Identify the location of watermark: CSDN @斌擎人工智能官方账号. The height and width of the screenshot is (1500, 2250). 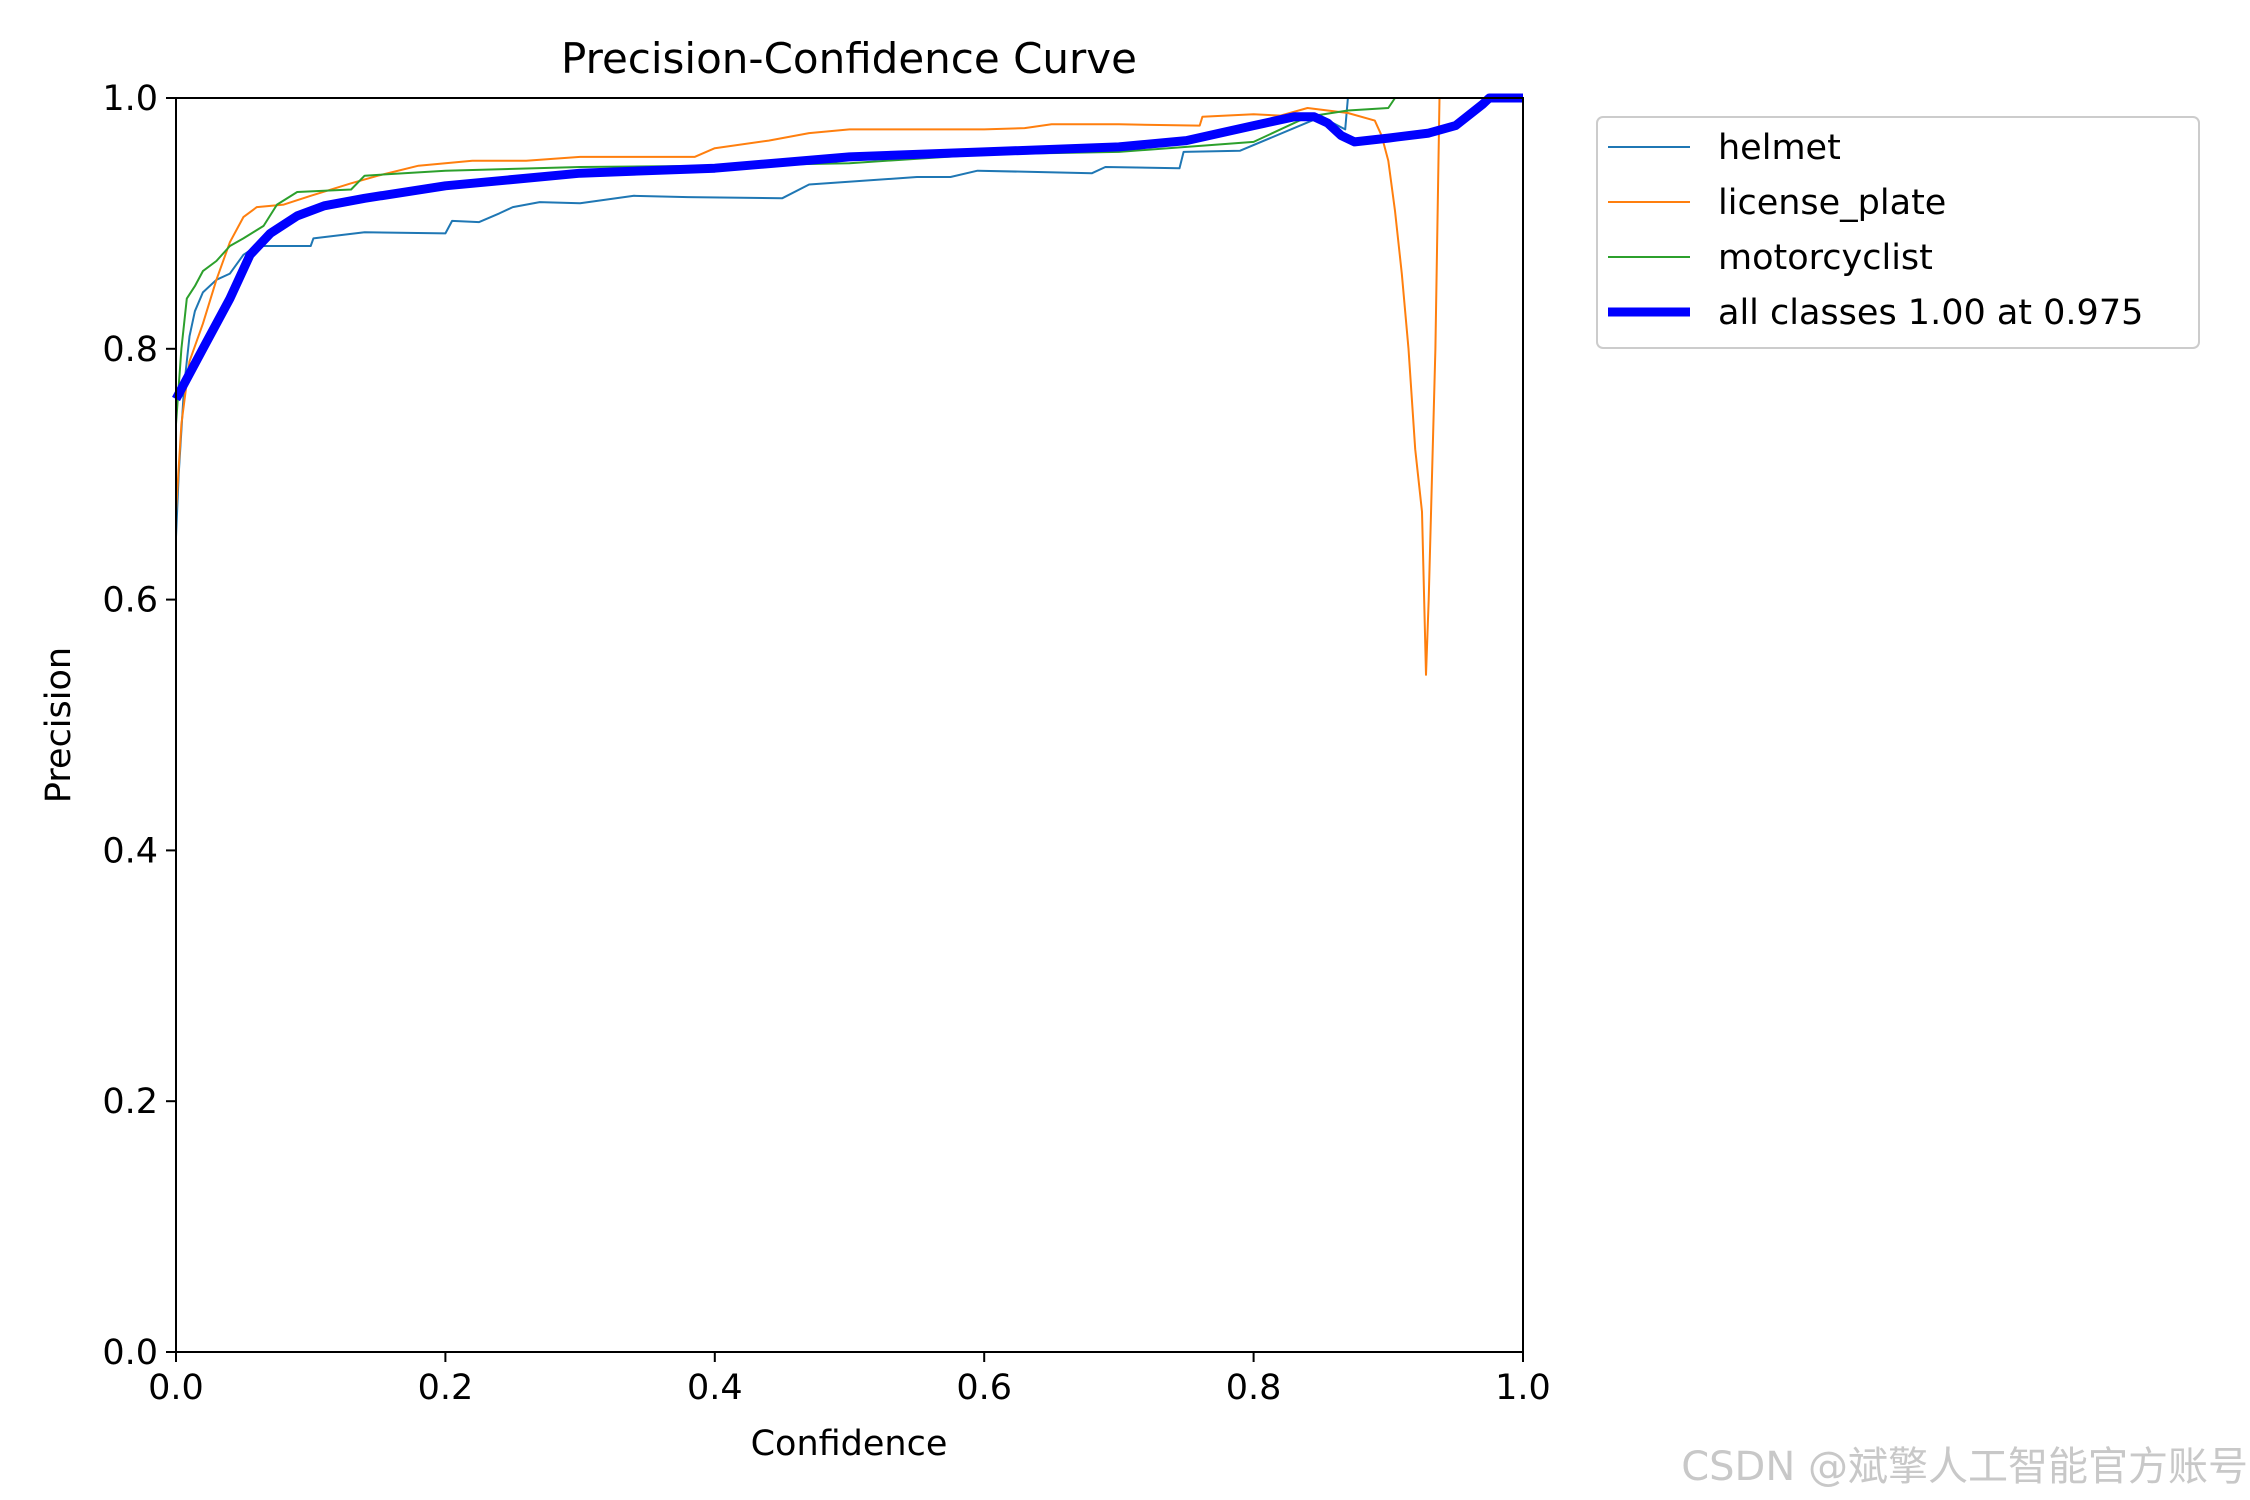
(1964, 1467).